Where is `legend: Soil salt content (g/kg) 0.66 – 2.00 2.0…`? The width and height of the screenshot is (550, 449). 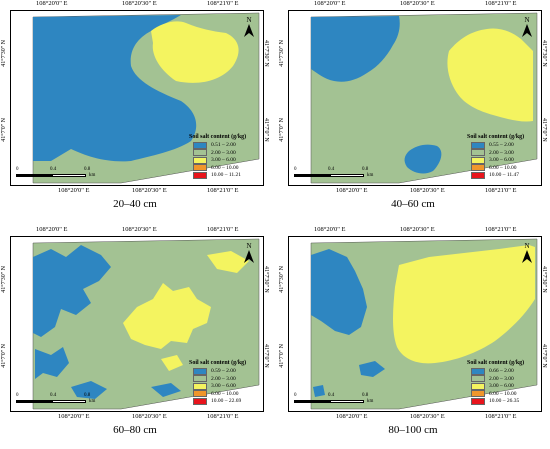
legend: Soil salt content (g/kg) 0.66 – 2.00 2.0… is located at coordinates (503, 383).